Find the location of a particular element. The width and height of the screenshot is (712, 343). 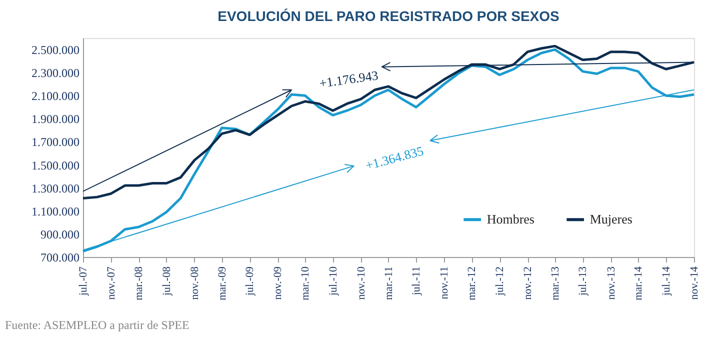

x-tick-label: jul.-10 is located at coordinates (333, 281).